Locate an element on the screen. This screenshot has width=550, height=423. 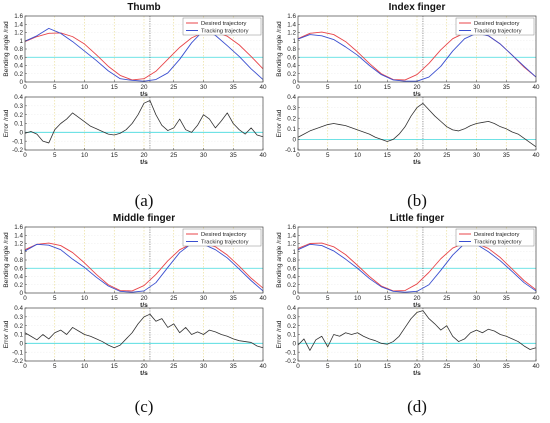
top-y-axis-label: Bending angle /rad is located at coordinates (279, 260).